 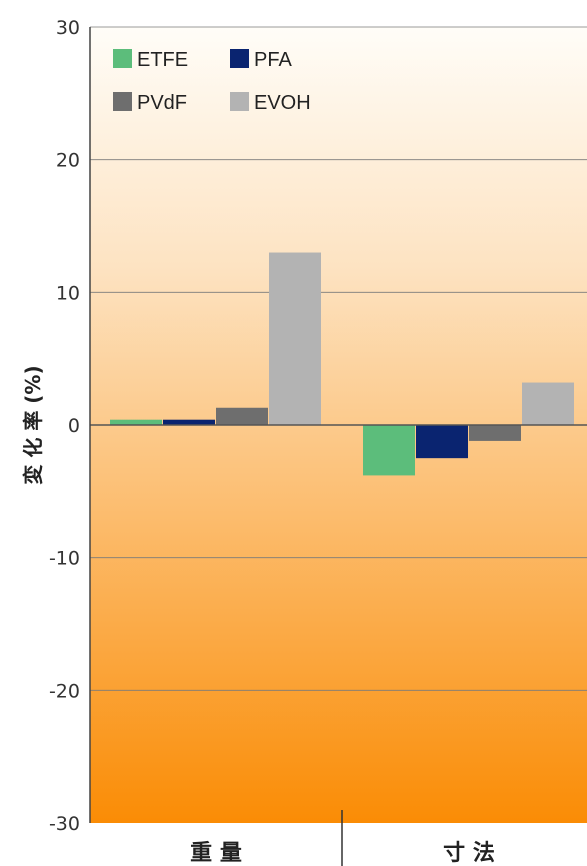 I want to click on category-label: 寸 法, so click(x=469, y=853).